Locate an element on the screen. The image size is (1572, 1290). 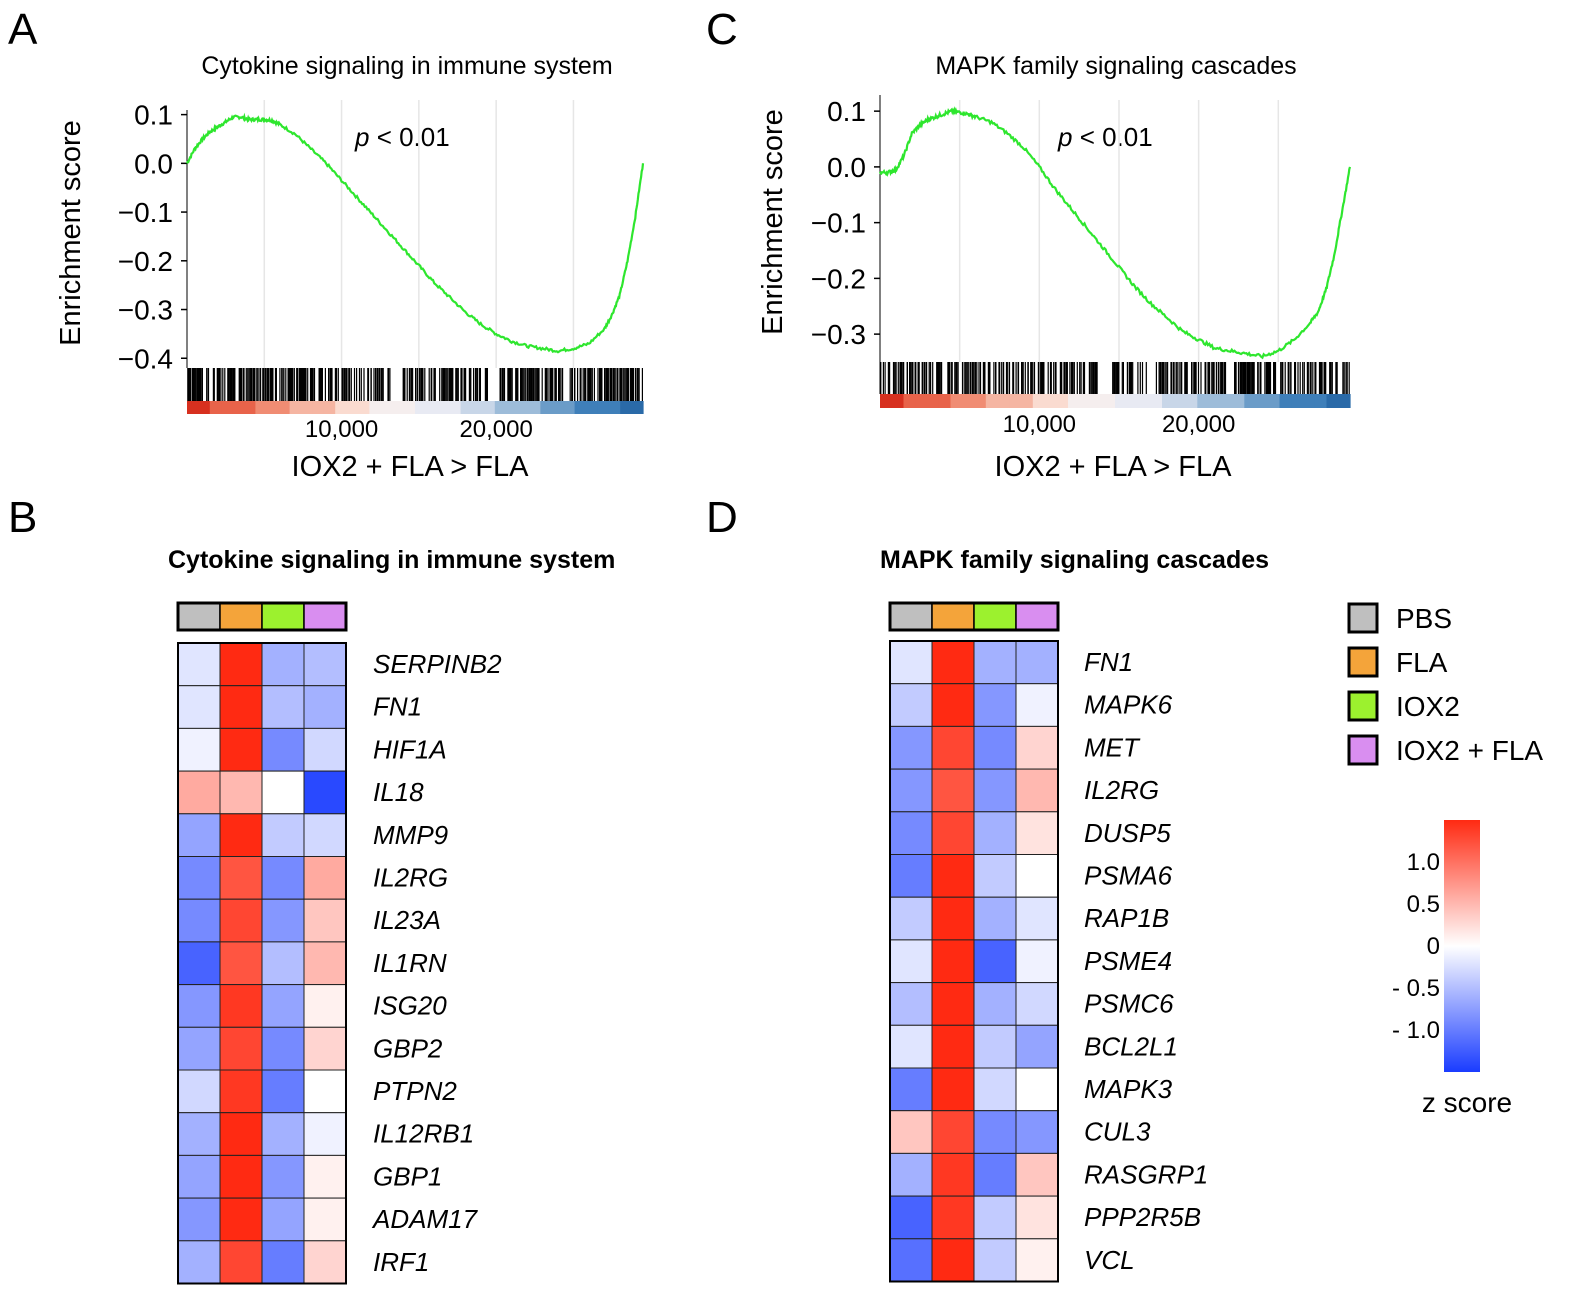
heatmap-border is located at coordinates (974, 961).